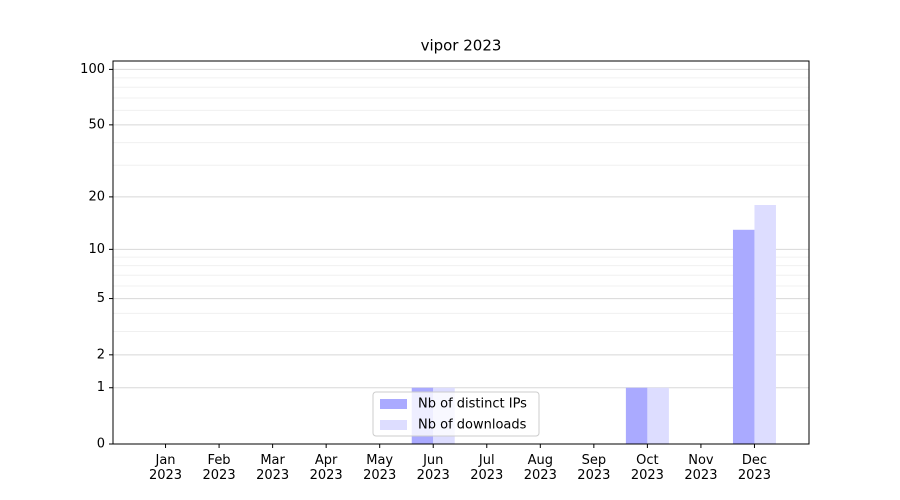  I want to click on x-tick-label: Apr 2023, so click(326, 468).